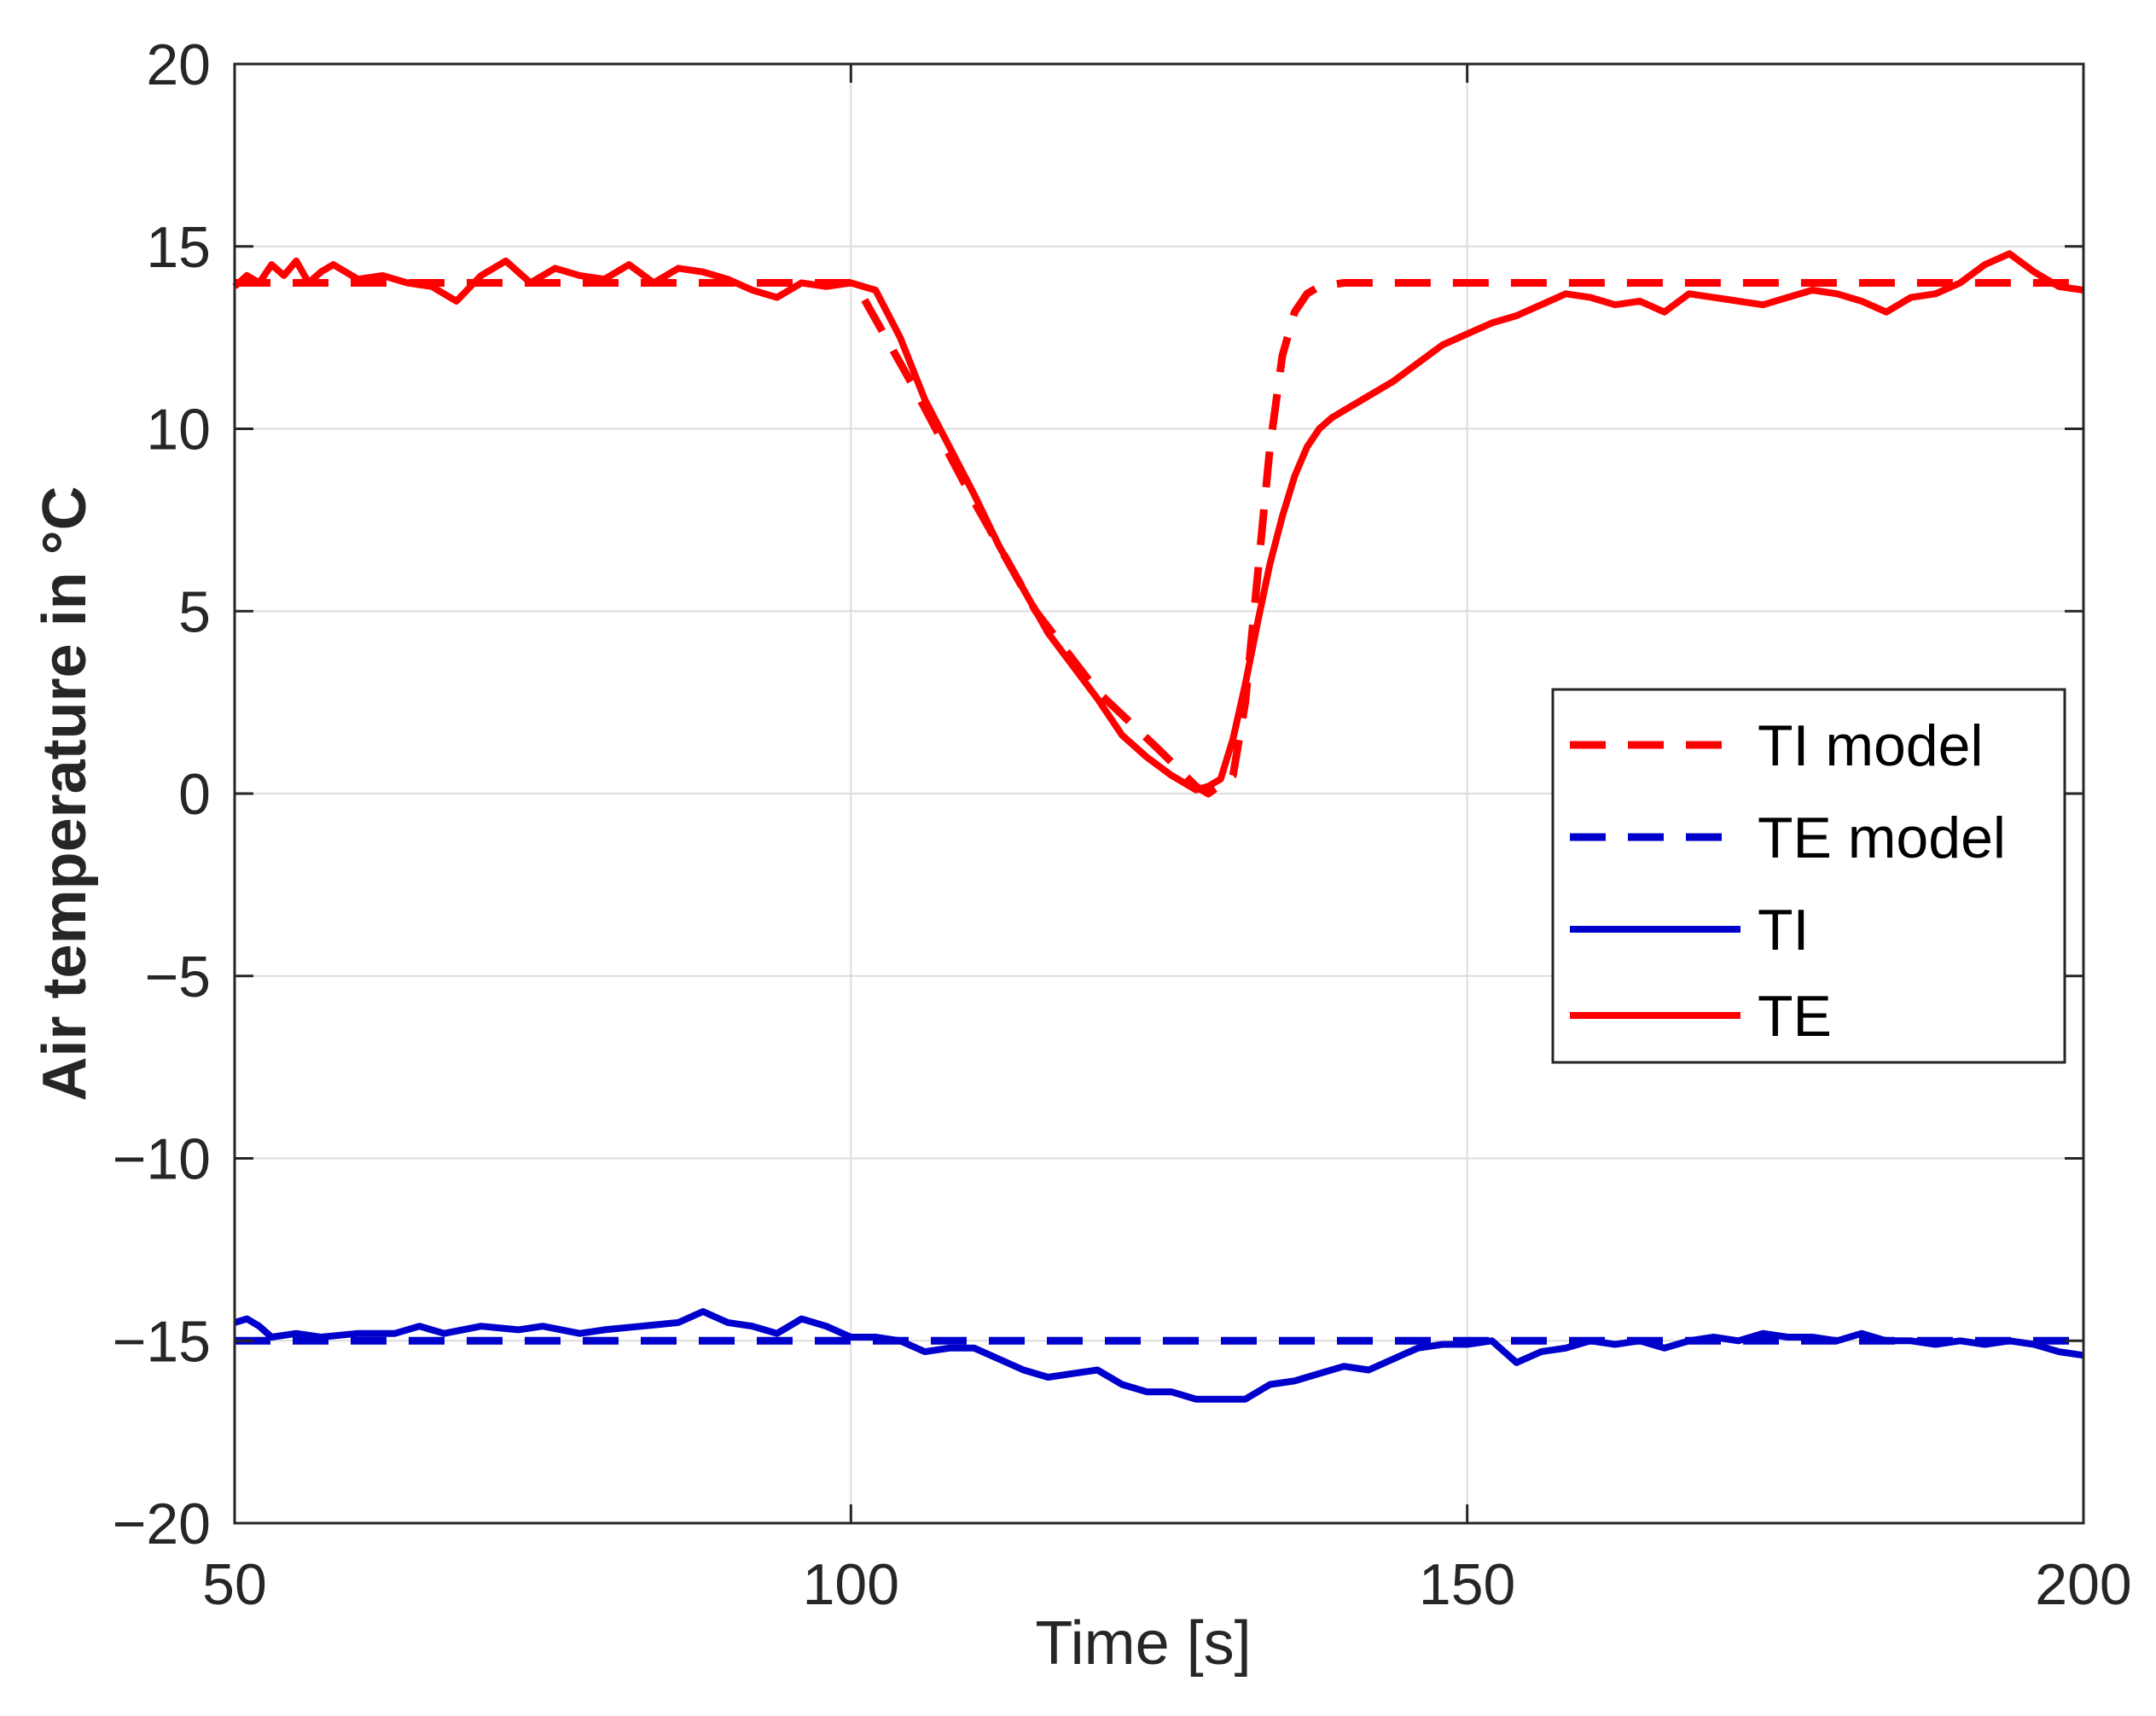 The height and width of the screenshot is (1716, 2156). Describe the element at coordinates (1882, 838) in the screenshot. I see `legend-label-te-model: TE model` at that location.